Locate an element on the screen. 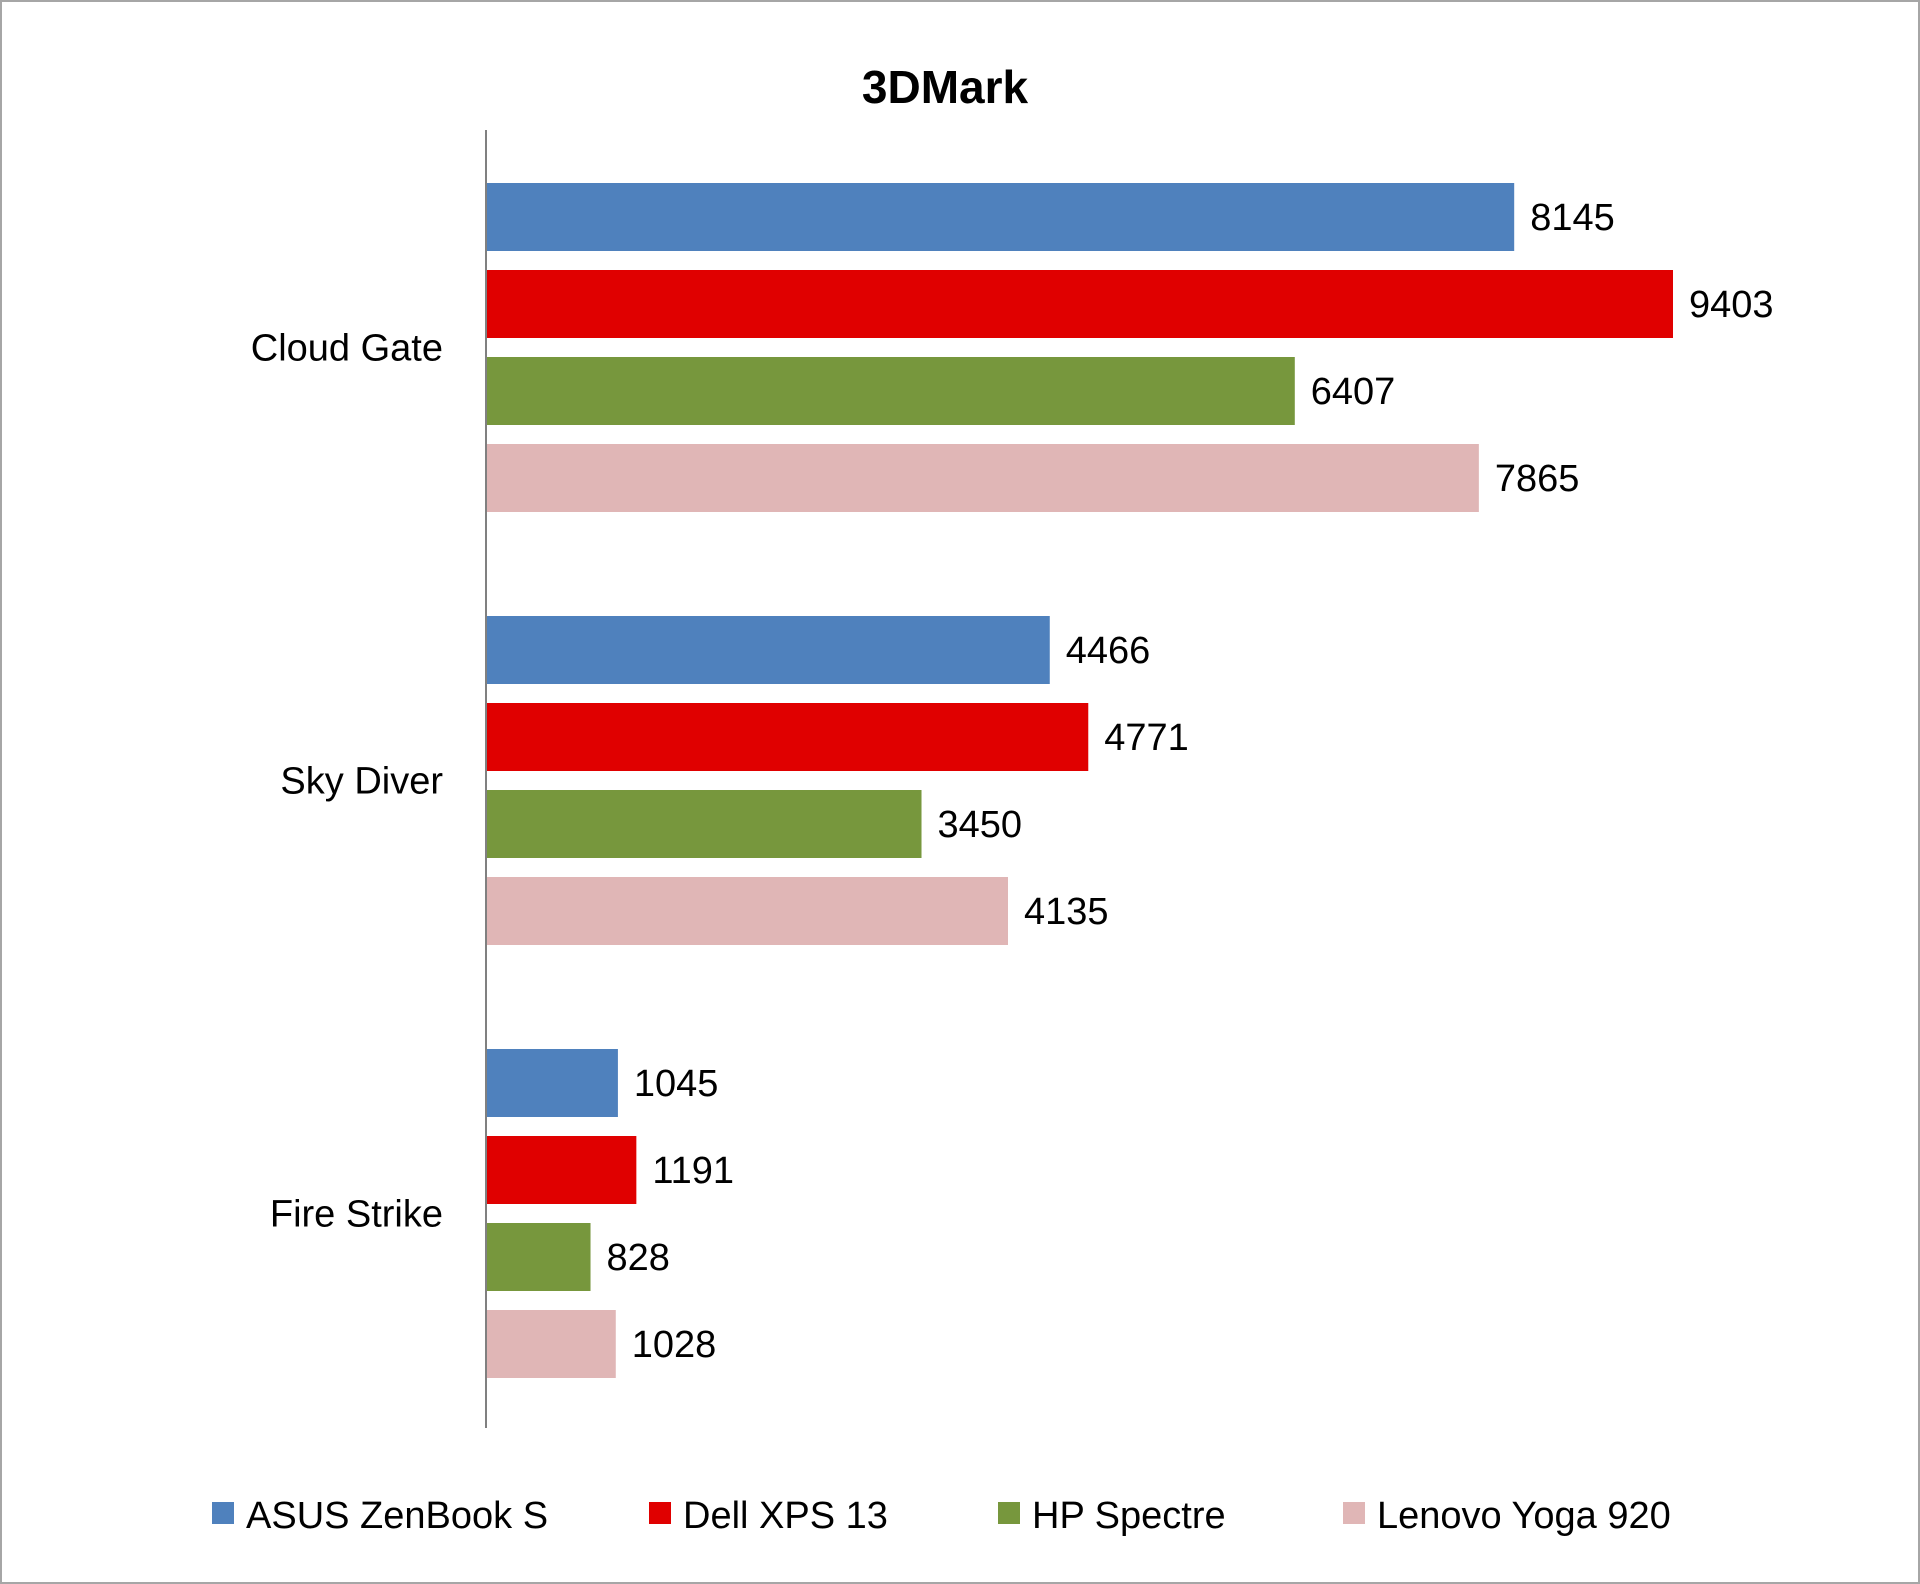  bar-fire-strike-asus-zenbook-s is located at coordinates (552, 1083).